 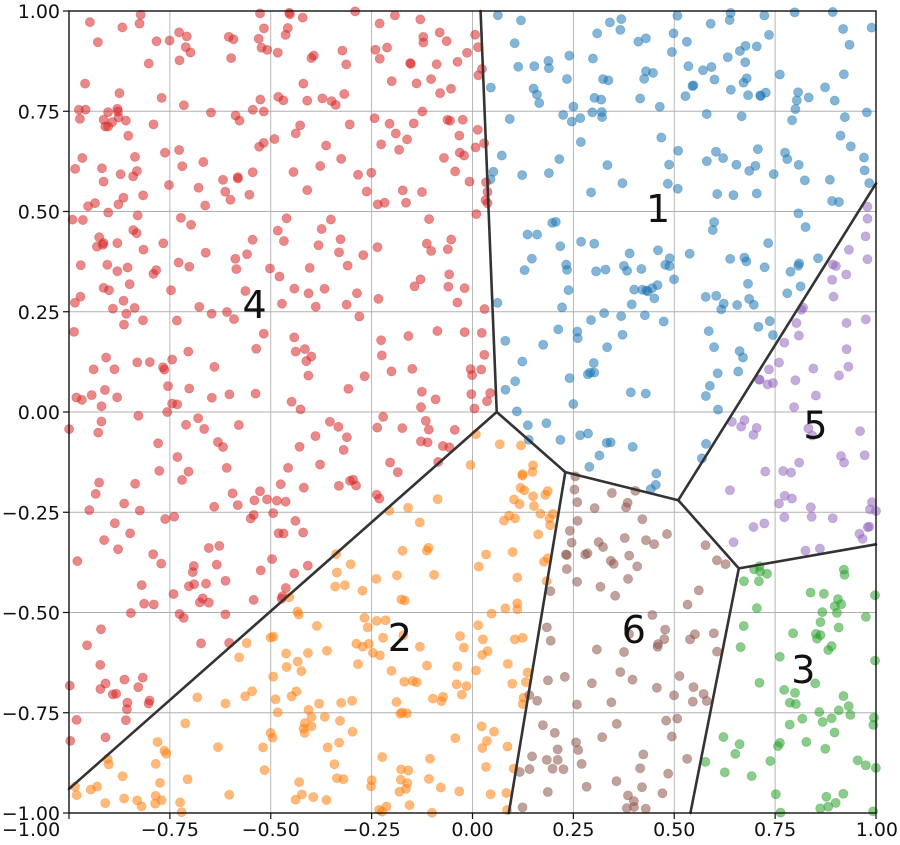 What do you see at coordinates (400, 638) in the screenshot?
I see `region-label-2: 2` at bounding box center [400, 638].